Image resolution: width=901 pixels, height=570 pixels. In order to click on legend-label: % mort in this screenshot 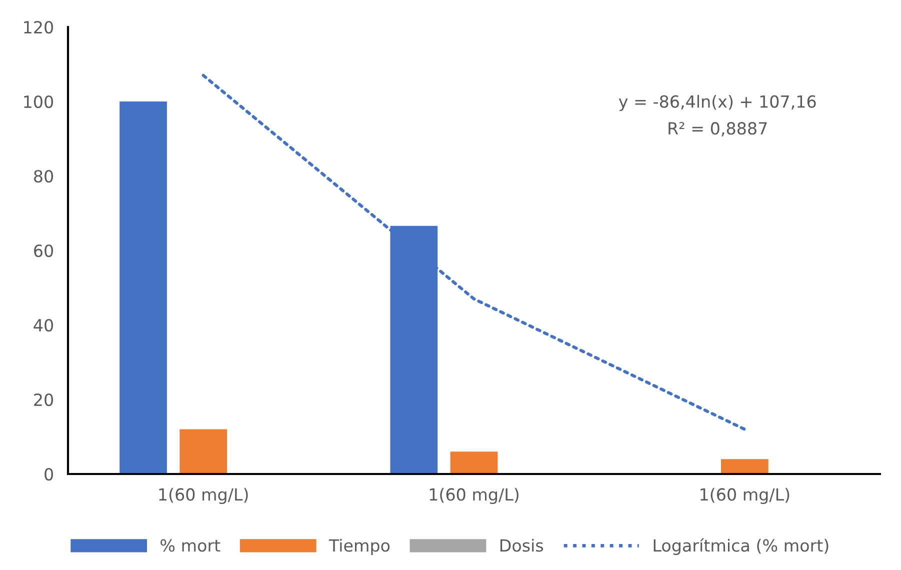, I will do `click(190, 545)`.